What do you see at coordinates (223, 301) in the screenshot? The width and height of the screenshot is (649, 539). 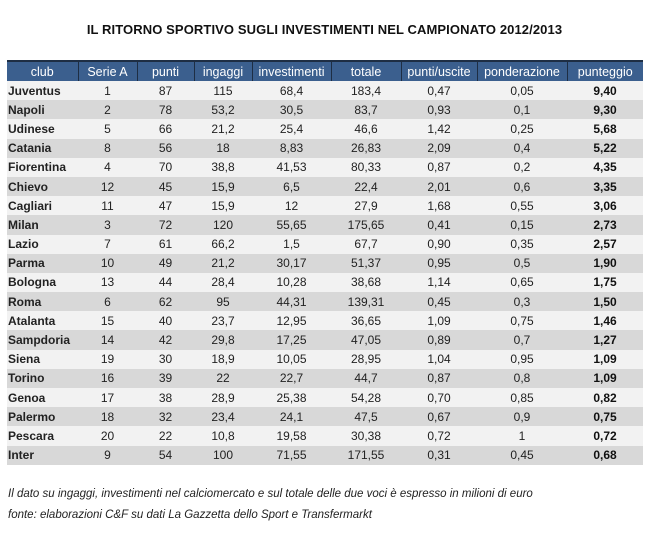 I see `cell-ingaggi: 95` at bounding box center [223, 301].